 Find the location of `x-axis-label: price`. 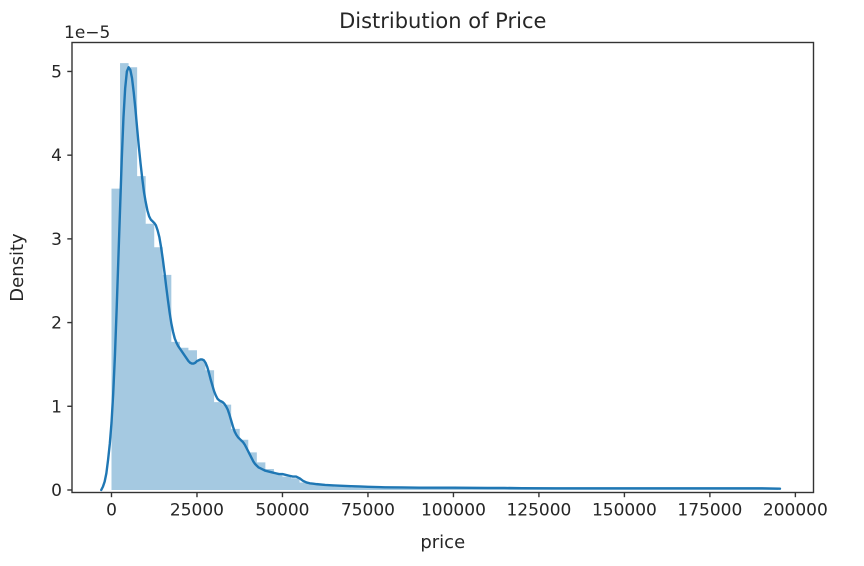

x-axis-label: price is located at coordinates (442, 542).